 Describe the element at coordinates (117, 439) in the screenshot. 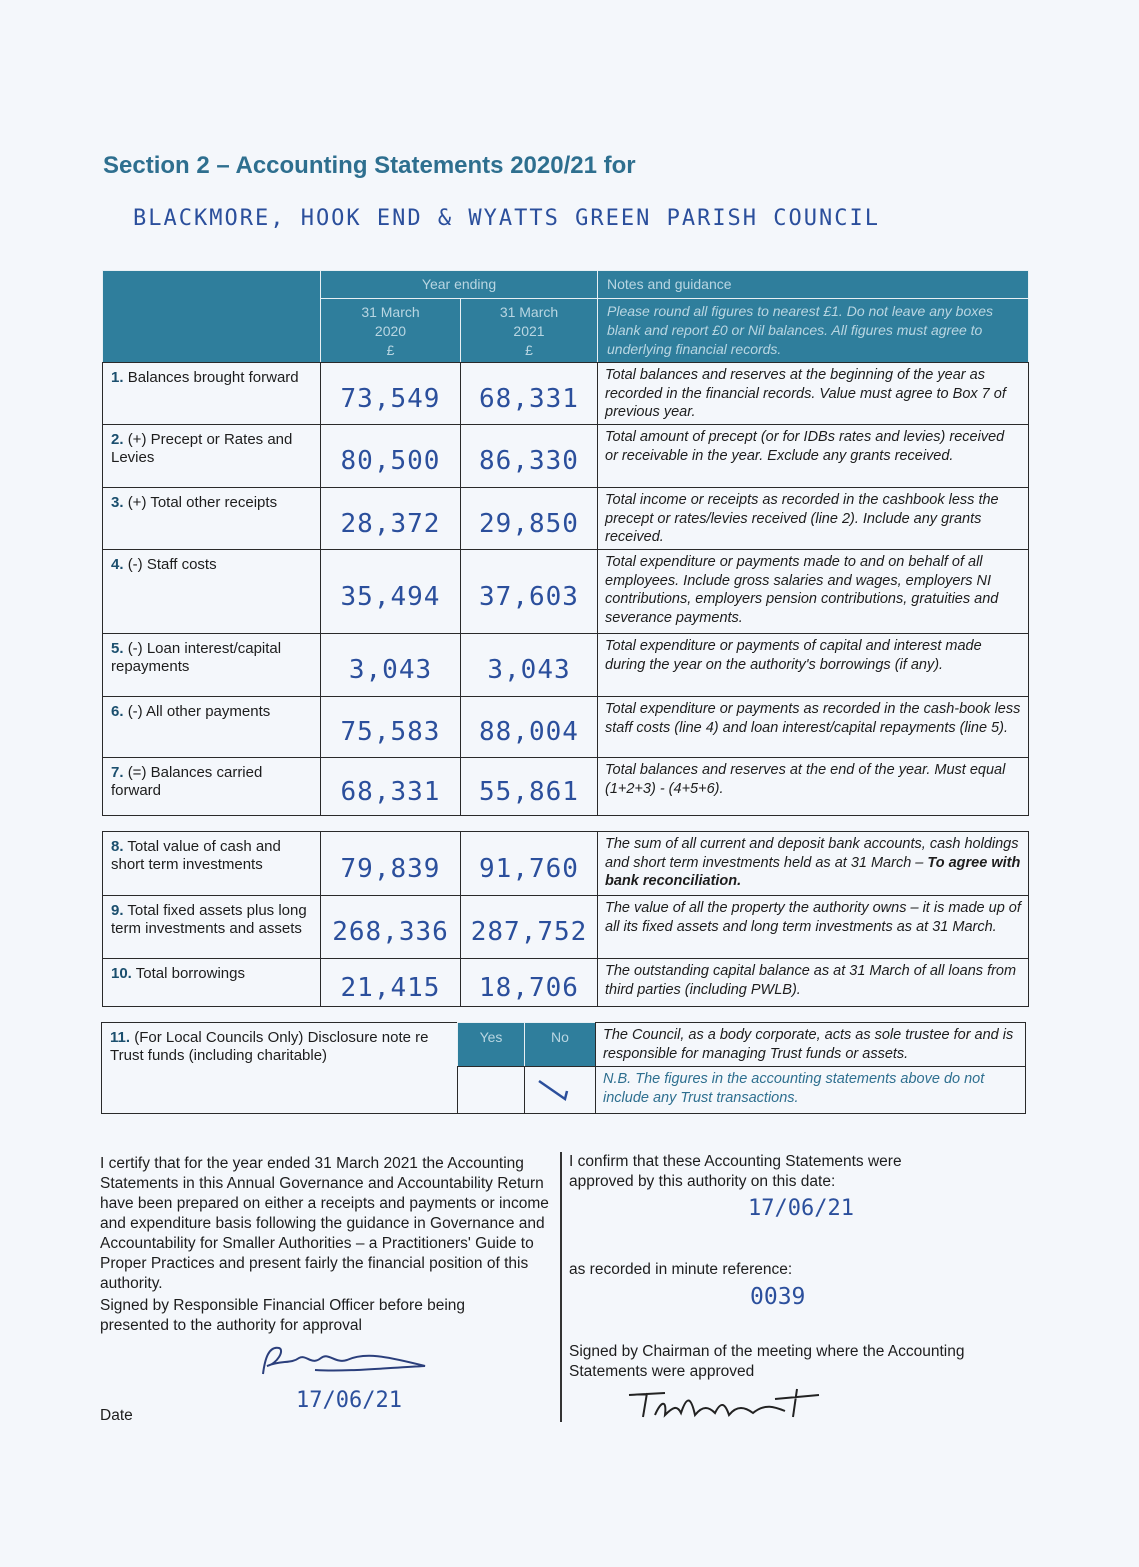

I see `row-number: 2.` at that location.